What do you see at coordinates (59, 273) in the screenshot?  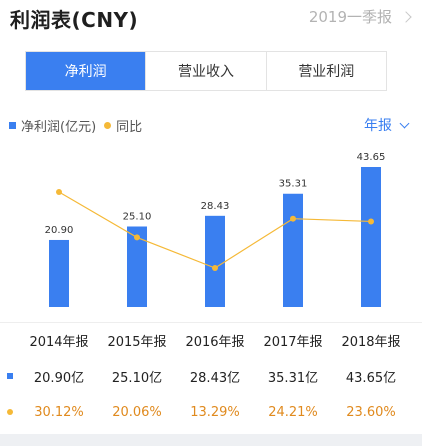 I see `bar-2014年报` at bounding box center [59, 273].